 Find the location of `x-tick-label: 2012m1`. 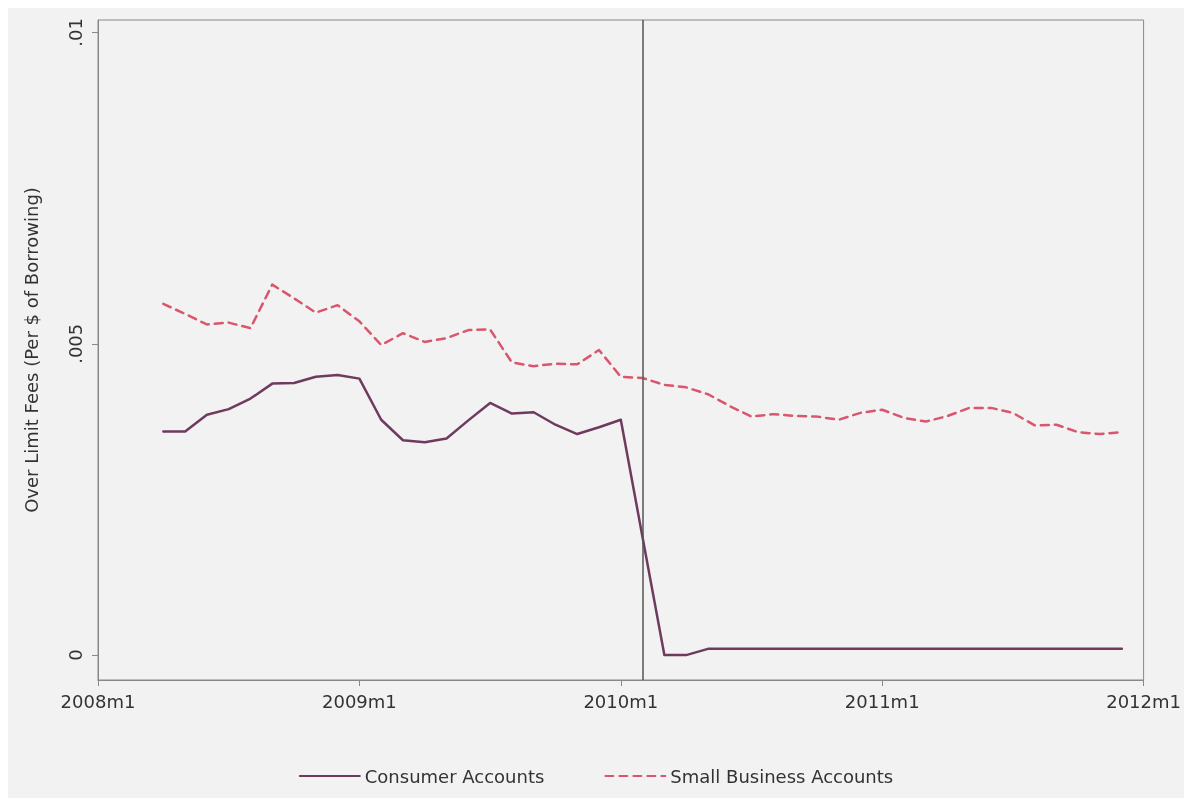

x-tick-label: 2012m1 is located at coordinates (1143, 701).